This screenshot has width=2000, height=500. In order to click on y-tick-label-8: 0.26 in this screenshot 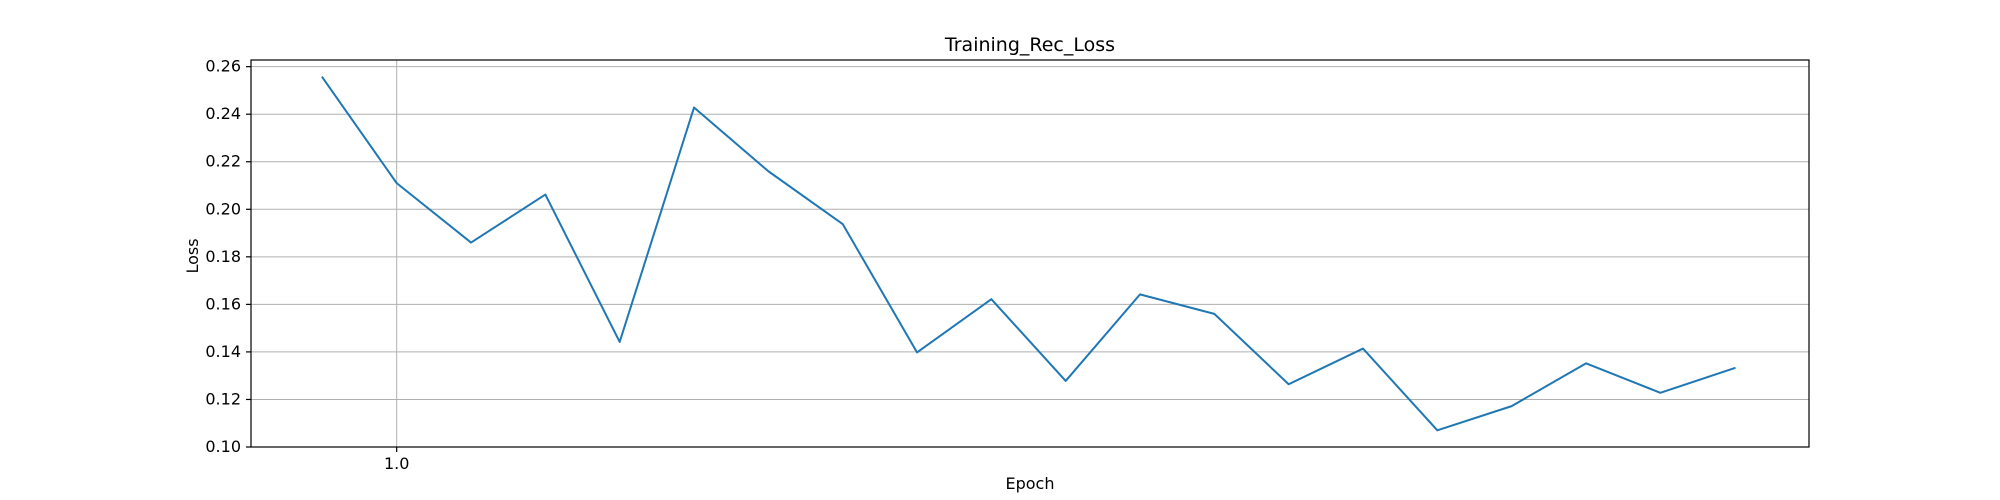, I will do `click(223, 66)`.